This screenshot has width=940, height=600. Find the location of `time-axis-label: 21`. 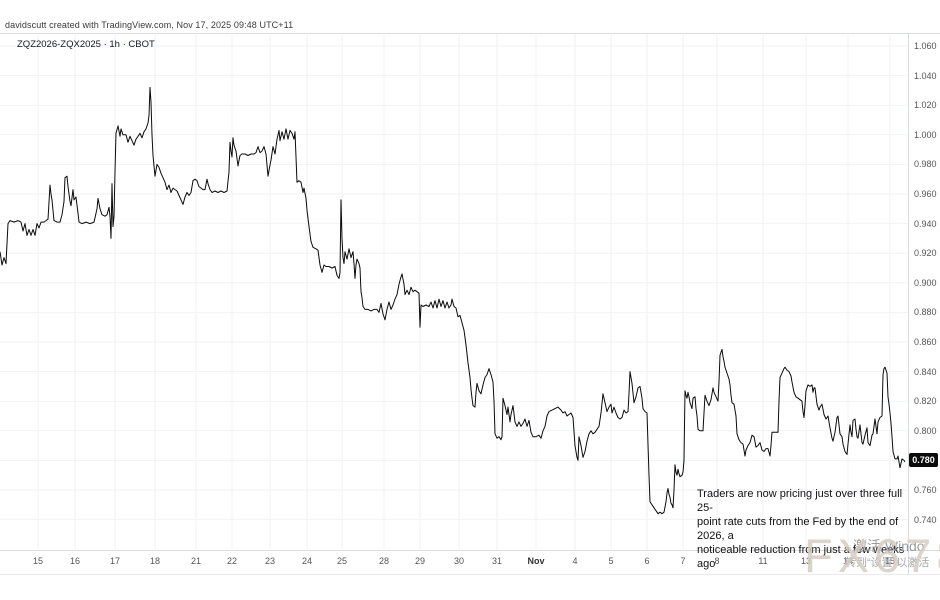

time-axis-label: 21 is located at coordinates (196, 561).